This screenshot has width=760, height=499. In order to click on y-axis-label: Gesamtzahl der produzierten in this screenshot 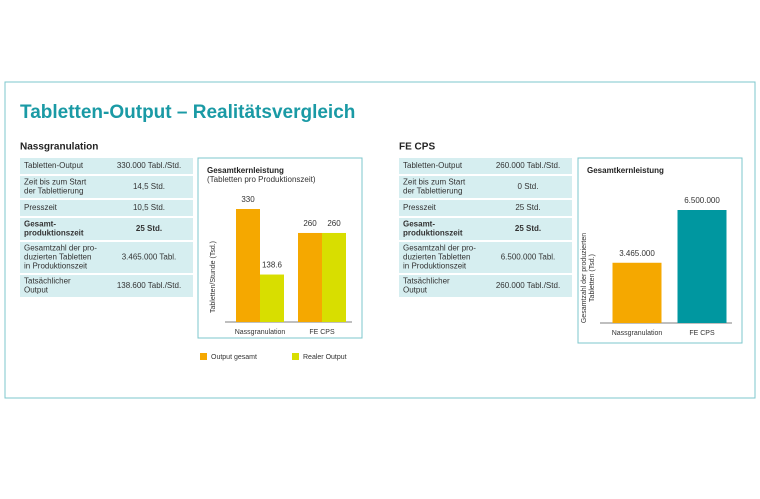, I will do `click(584, 278)`.